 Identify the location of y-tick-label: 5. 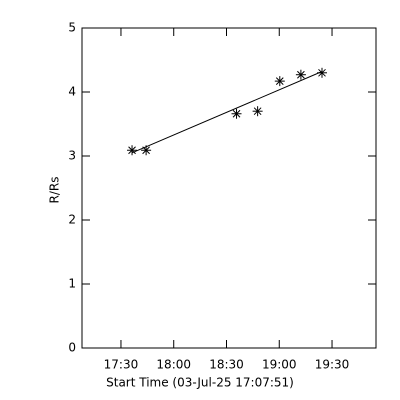
(72, 28).